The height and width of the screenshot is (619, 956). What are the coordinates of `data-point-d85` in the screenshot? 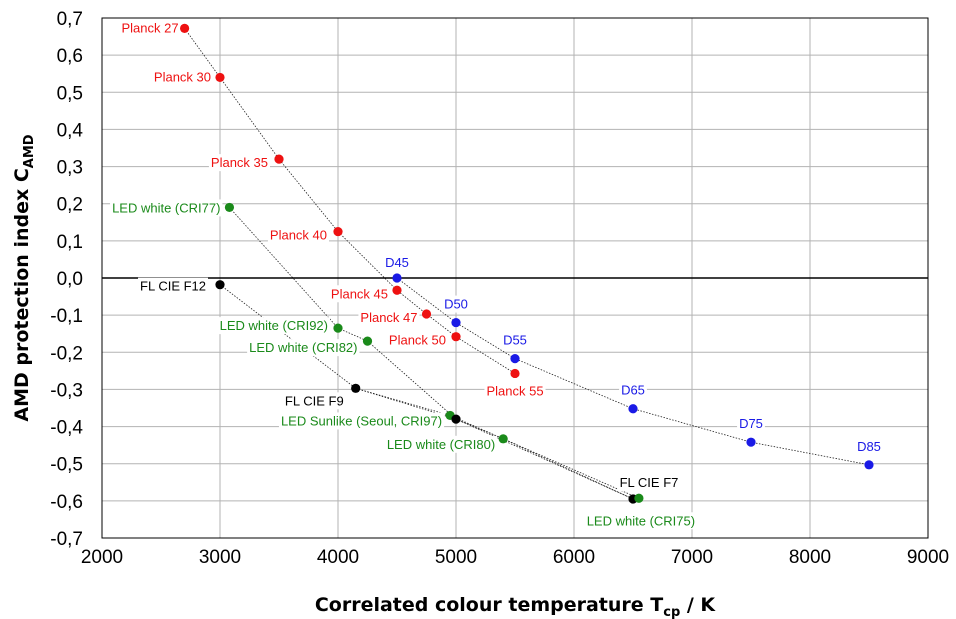 It's located at (869, 465).